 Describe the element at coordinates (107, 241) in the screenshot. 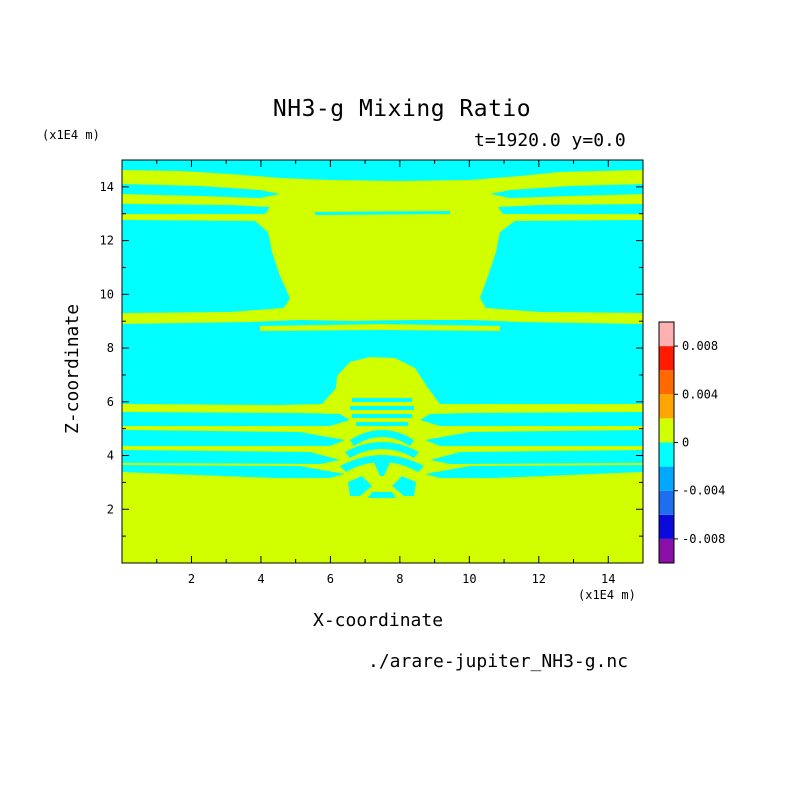

I see `y-tick-label: 12` at that location.